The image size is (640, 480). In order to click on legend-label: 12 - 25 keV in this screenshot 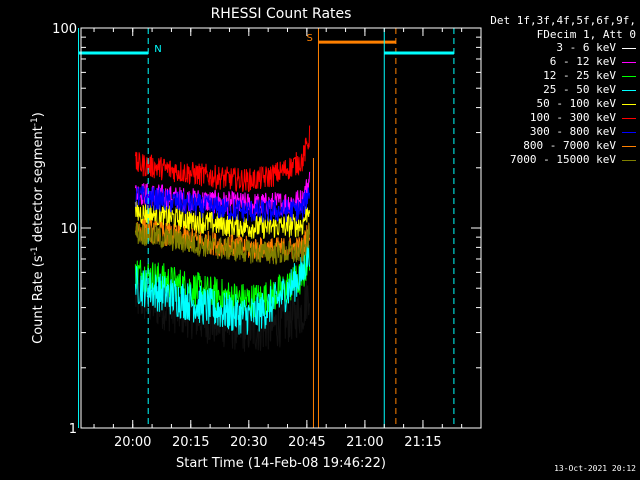, I will do `click(579, 75)`.